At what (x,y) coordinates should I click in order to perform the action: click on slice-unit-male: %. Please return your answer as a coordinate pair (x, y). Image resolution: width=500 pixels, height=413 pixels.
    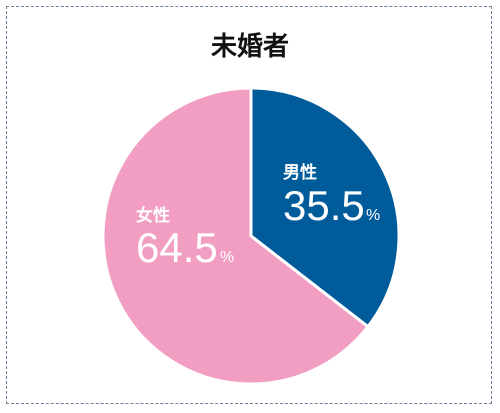
    Looking at the image, I should click on (373, 215).